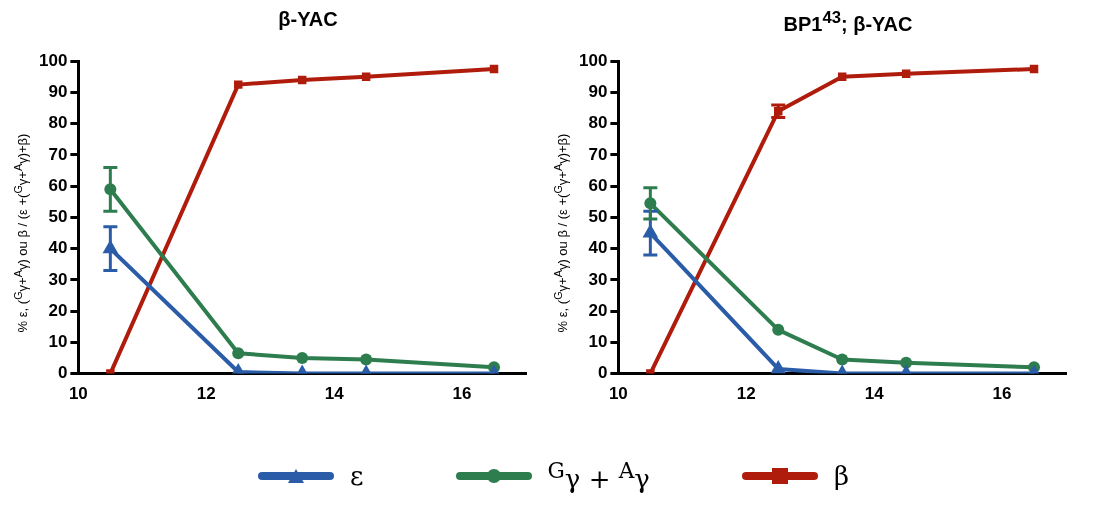 This screenshot has height=514, width=1105. I want to click on legend-label: ε, so click(357, 475).